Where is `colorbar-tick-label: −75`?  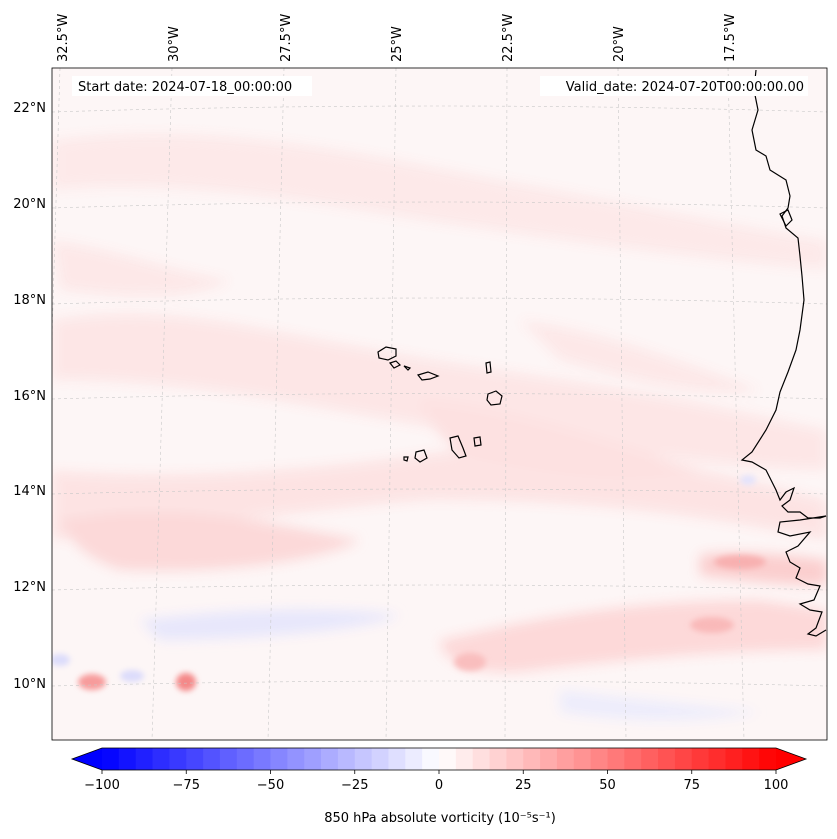 colorbar-tick-label: −75 is located at coordinates (186, 785).